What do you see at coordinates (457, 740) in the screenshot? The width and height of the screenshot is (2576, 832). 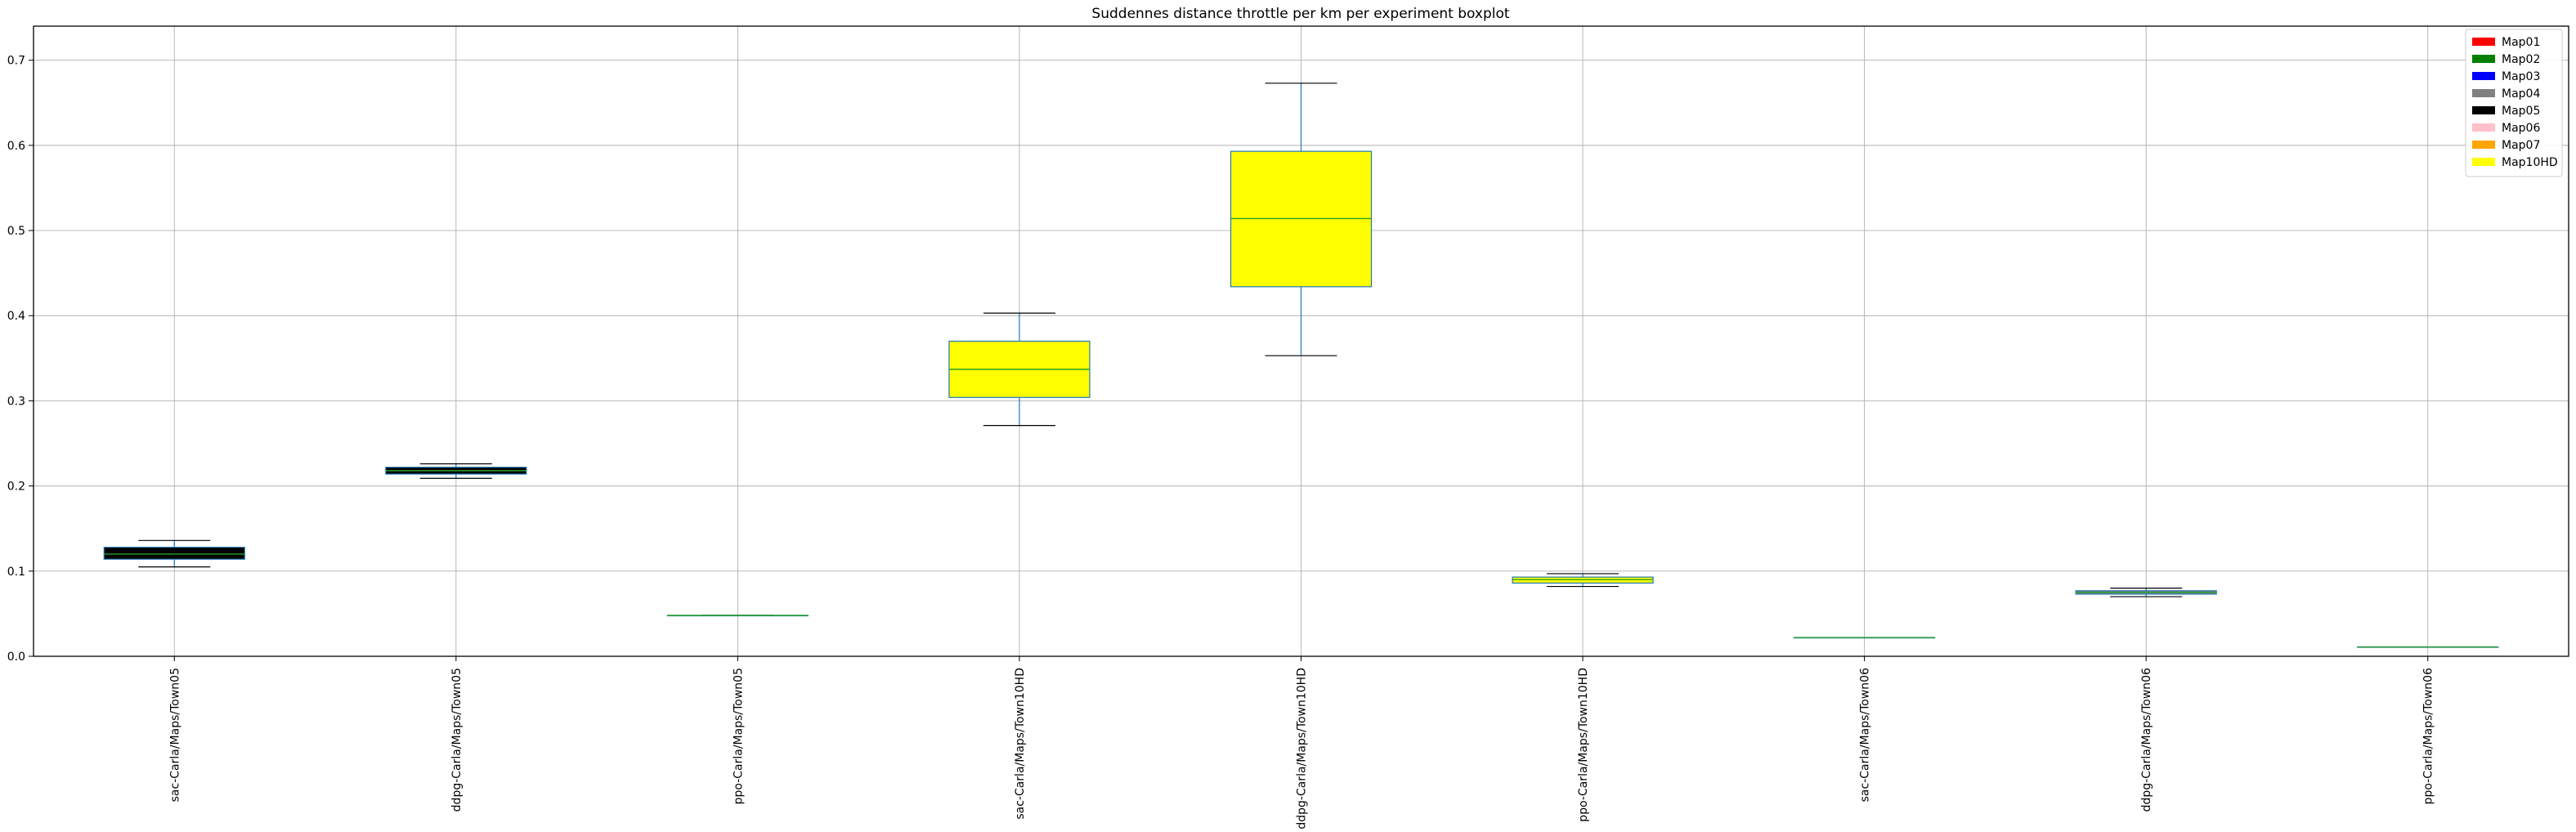 I see `x-tick-label: ddpg-Carla/Maps/Town05` at bounding box center [457, 740].